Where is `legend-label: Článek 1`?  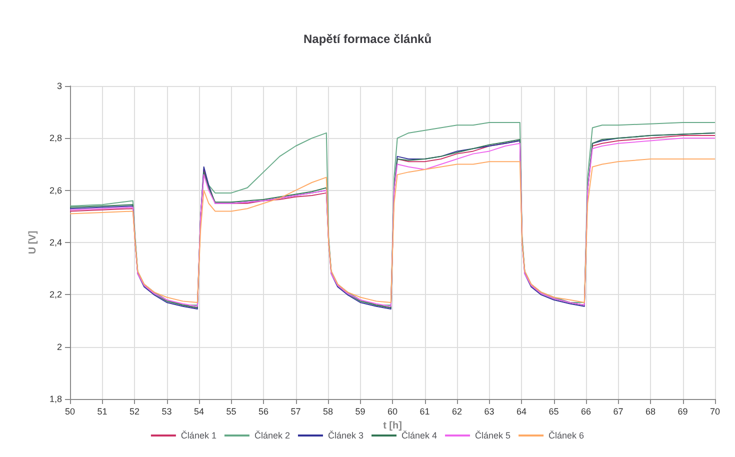 legend-label: Článek 1 is located at coordinates (198, 435).